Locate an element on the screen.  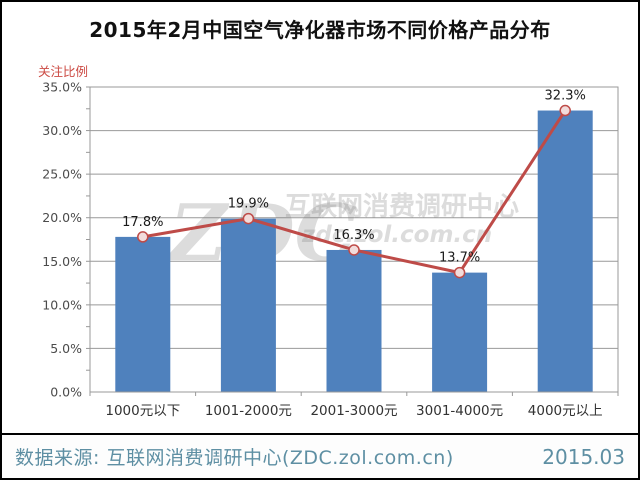
bar-1000元以下 is located at coordinates (143, 314).